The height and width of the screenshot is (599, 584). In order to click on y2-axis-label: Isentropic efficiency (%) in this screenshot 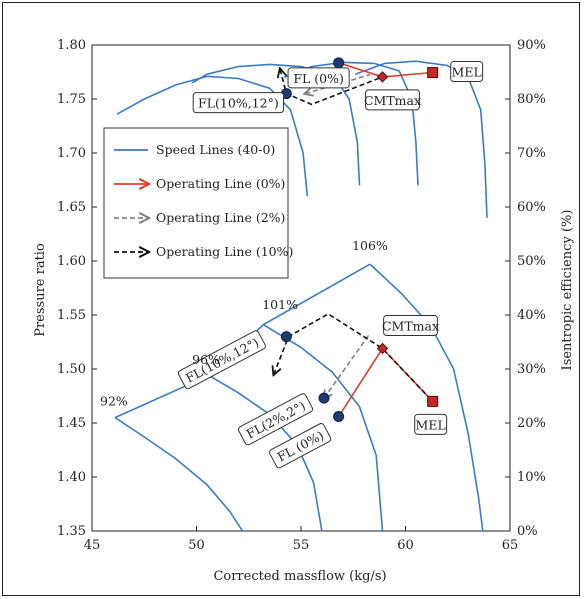, I will do `click(567, 290)`.